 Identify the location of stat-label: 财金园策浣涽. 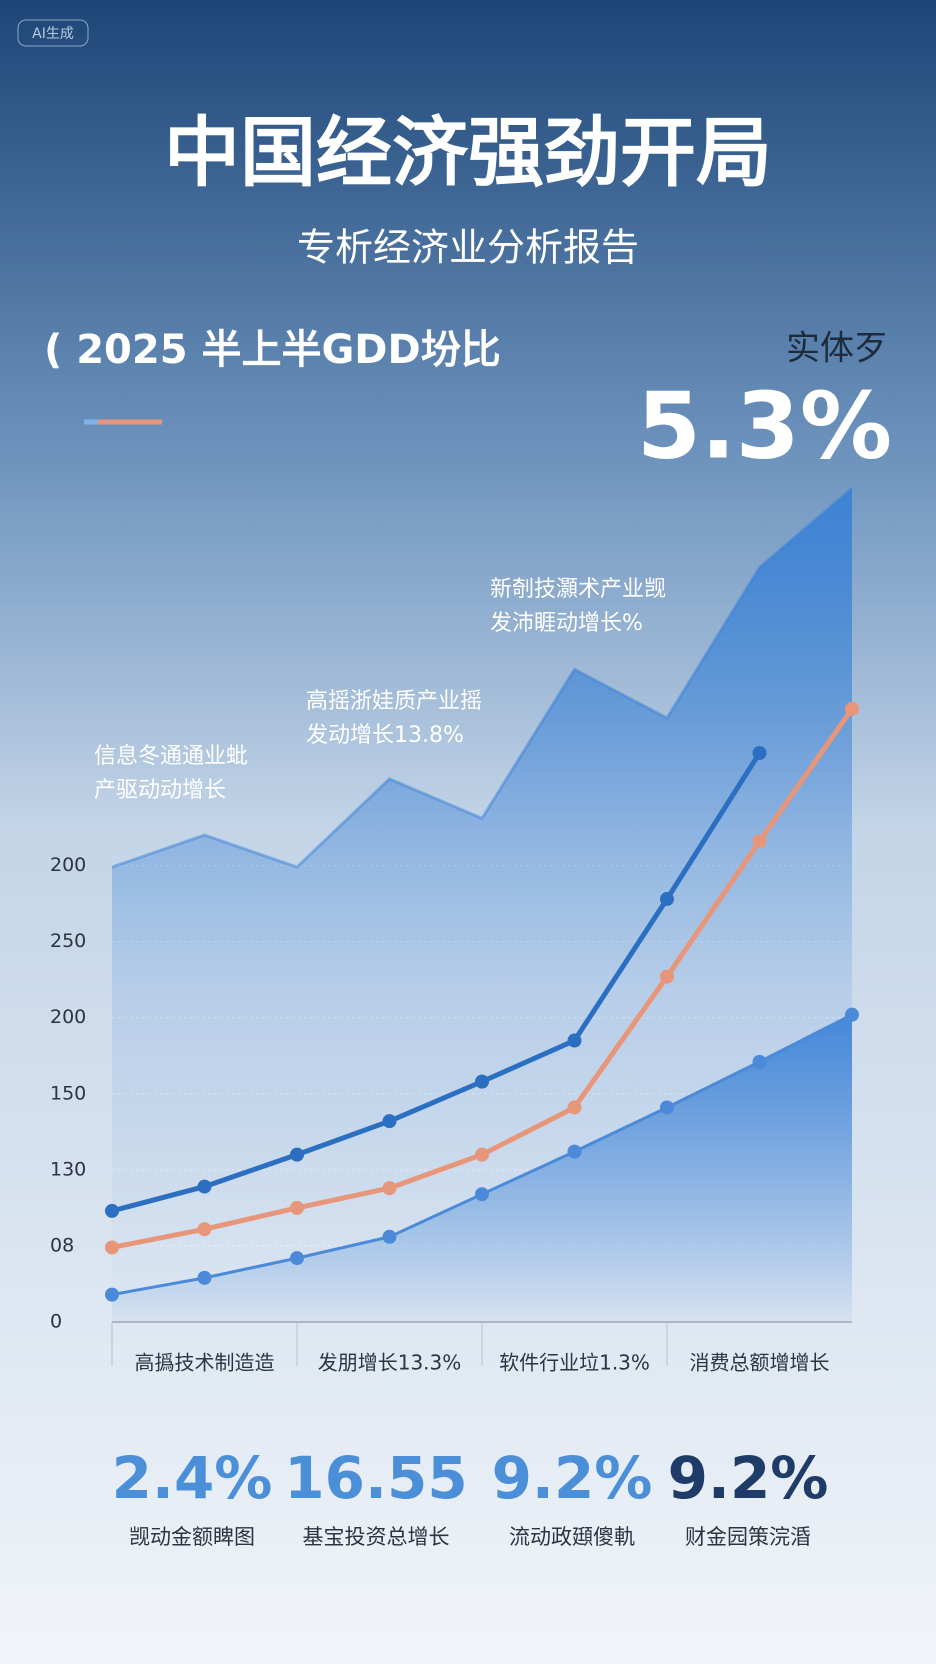
(748, 1537).